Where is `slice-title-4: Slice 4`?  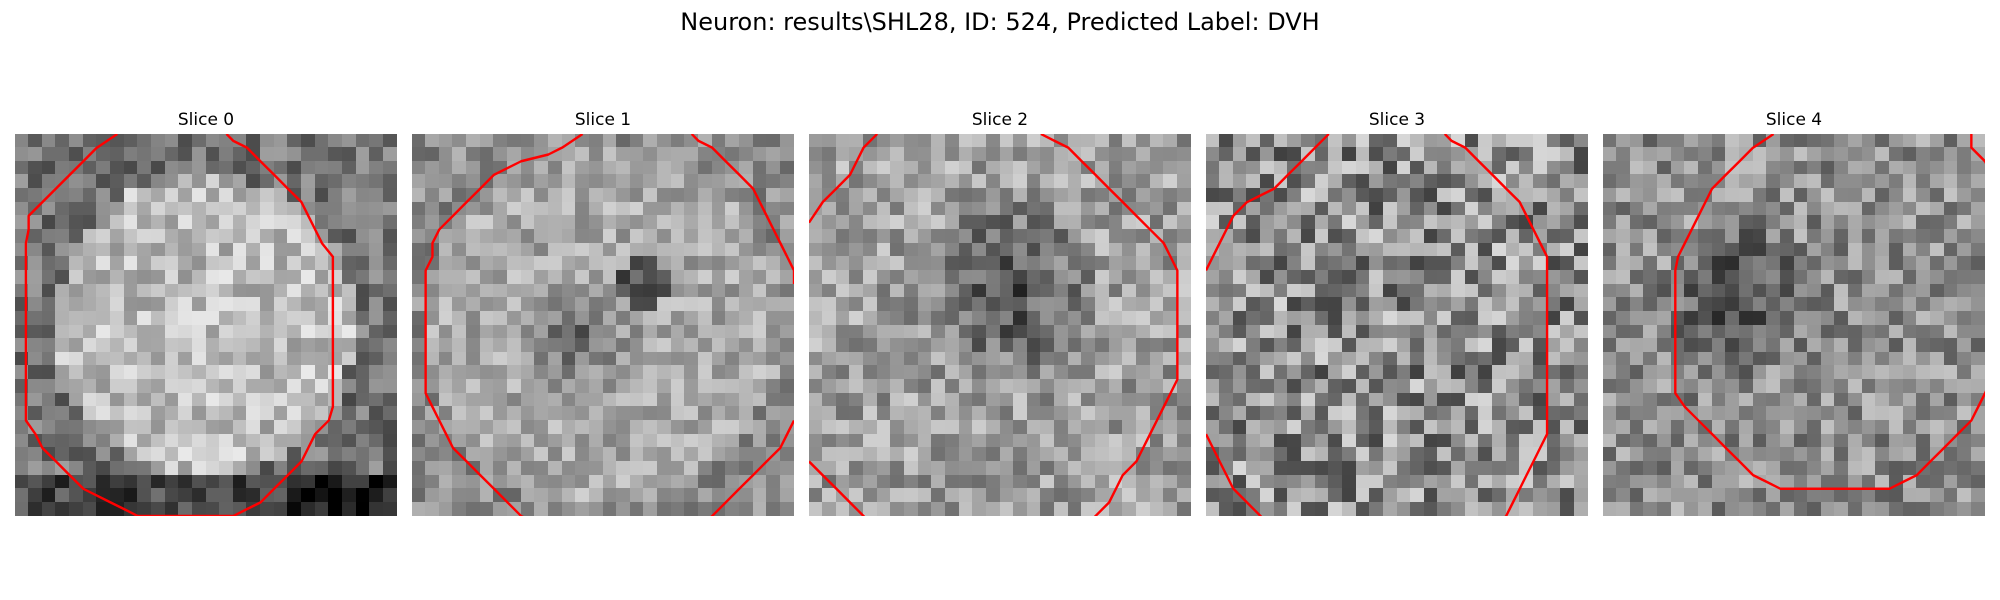 slice-title-4: Slice 4 is located at coordinates (1794, 120).